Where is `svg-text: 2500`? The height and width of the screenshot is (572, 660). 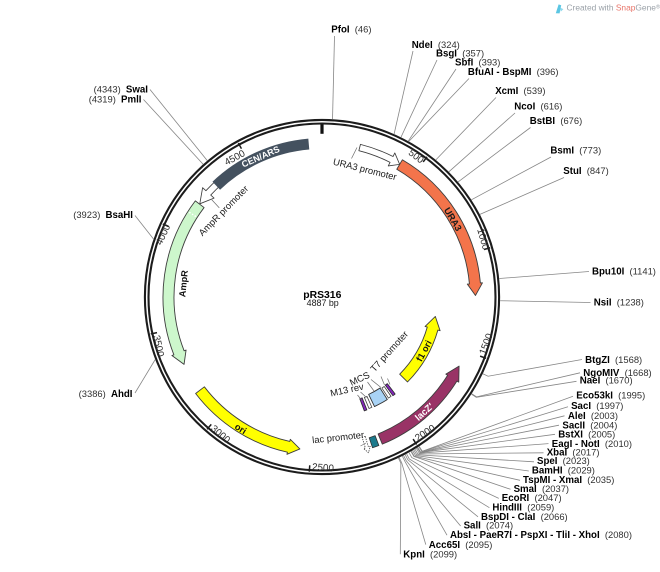 svg-text: 2500 is located at coordinates (323, 468).